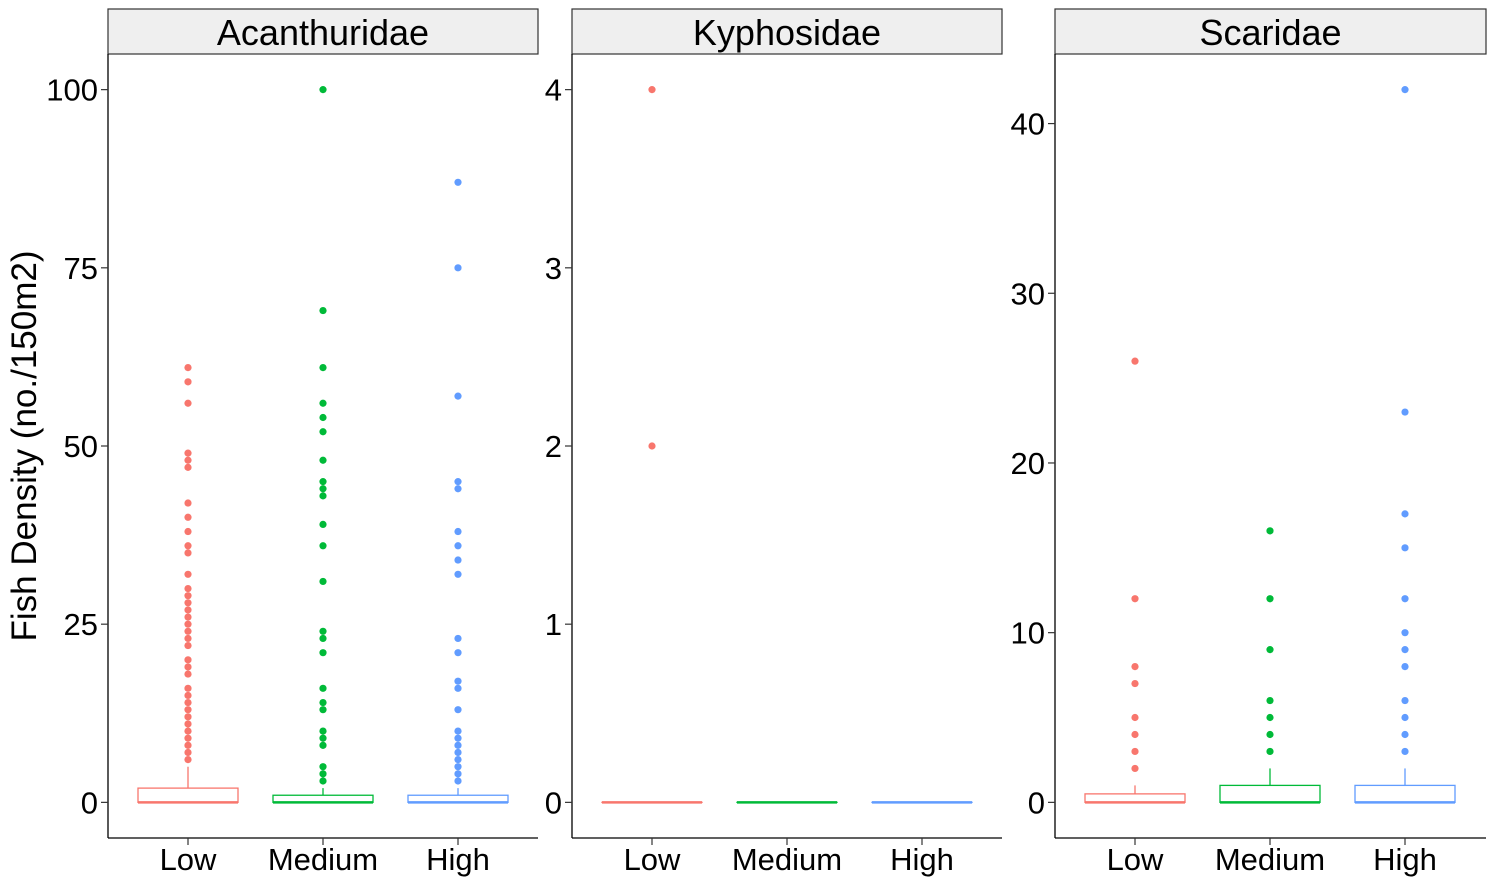  What do you see at coordinates (1270, 32) in the screenshot?
I see `facet-title: Scaridae` at bounding box center [1270, 32].